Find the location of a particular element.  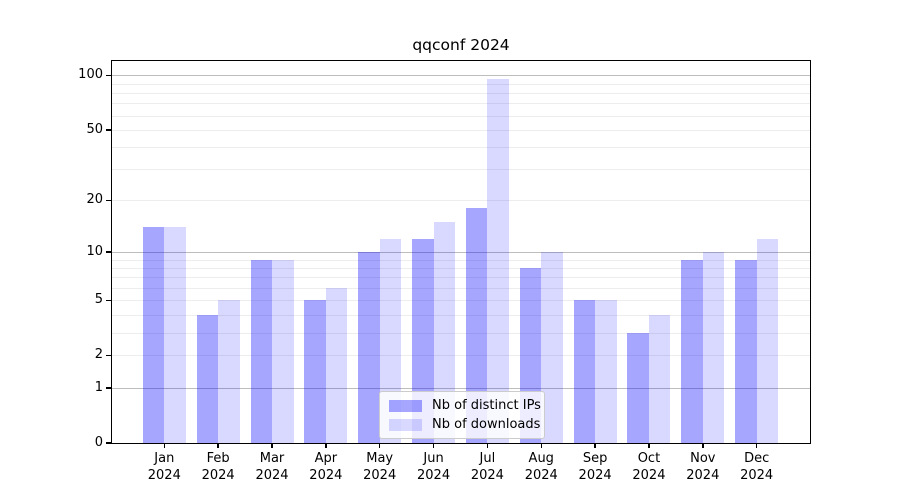

legend-entry-downloads: Nb of downloads is located at coordinates (464, 424).